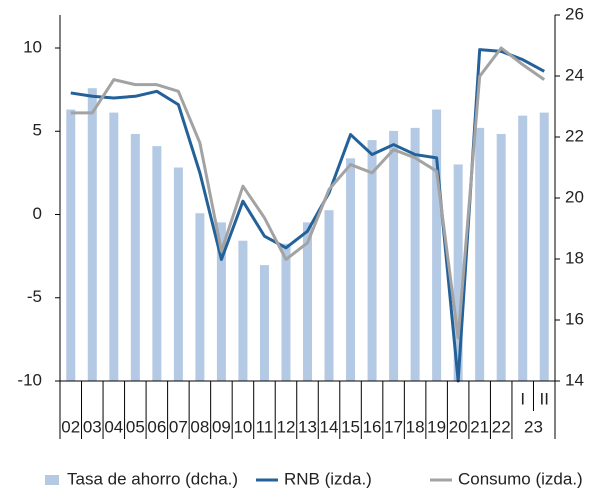 This screenshot has width=609, height=495. Describe the element at coordinates (37, 130) in the screenshot. I see `y-tick-label: 5` at that location.